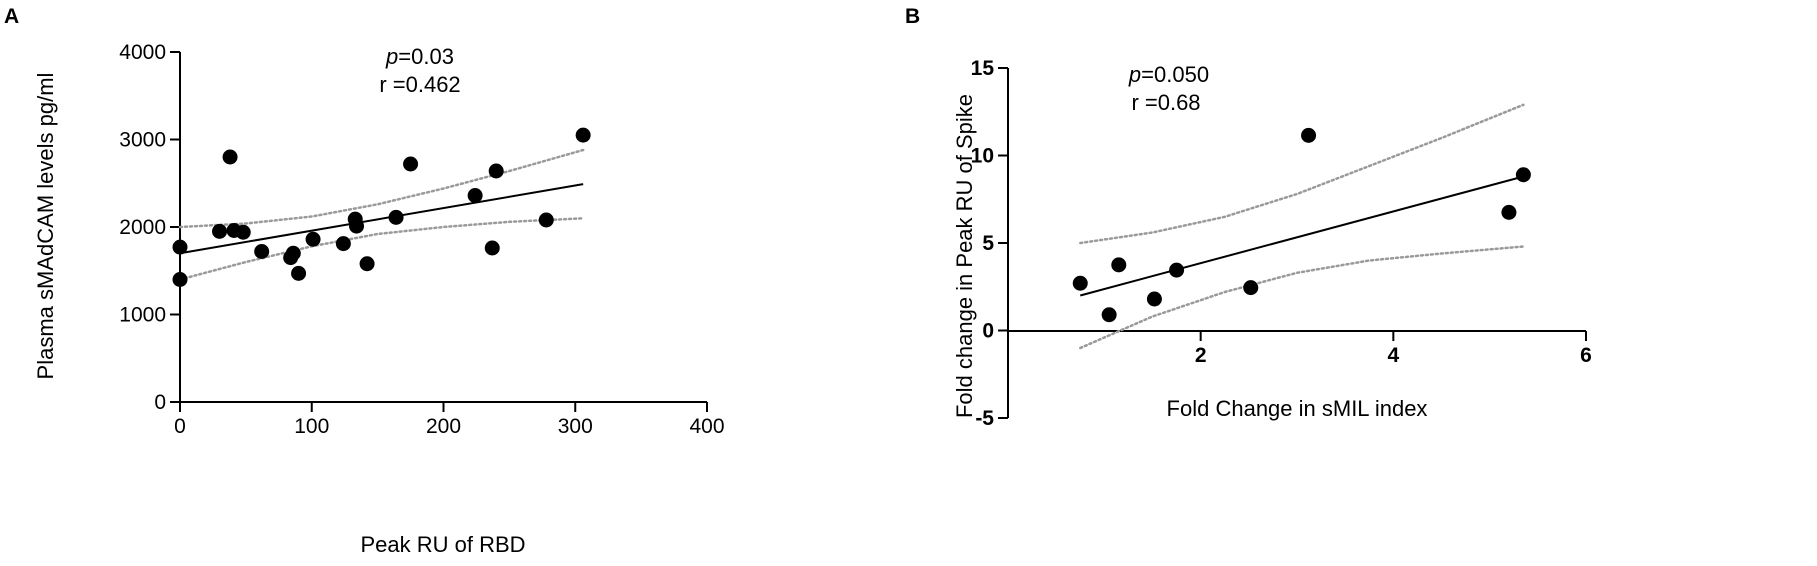 This screenshot has width=1817, height=566. I want to click on y-tick-label-a: 1000, so click(142, 315).